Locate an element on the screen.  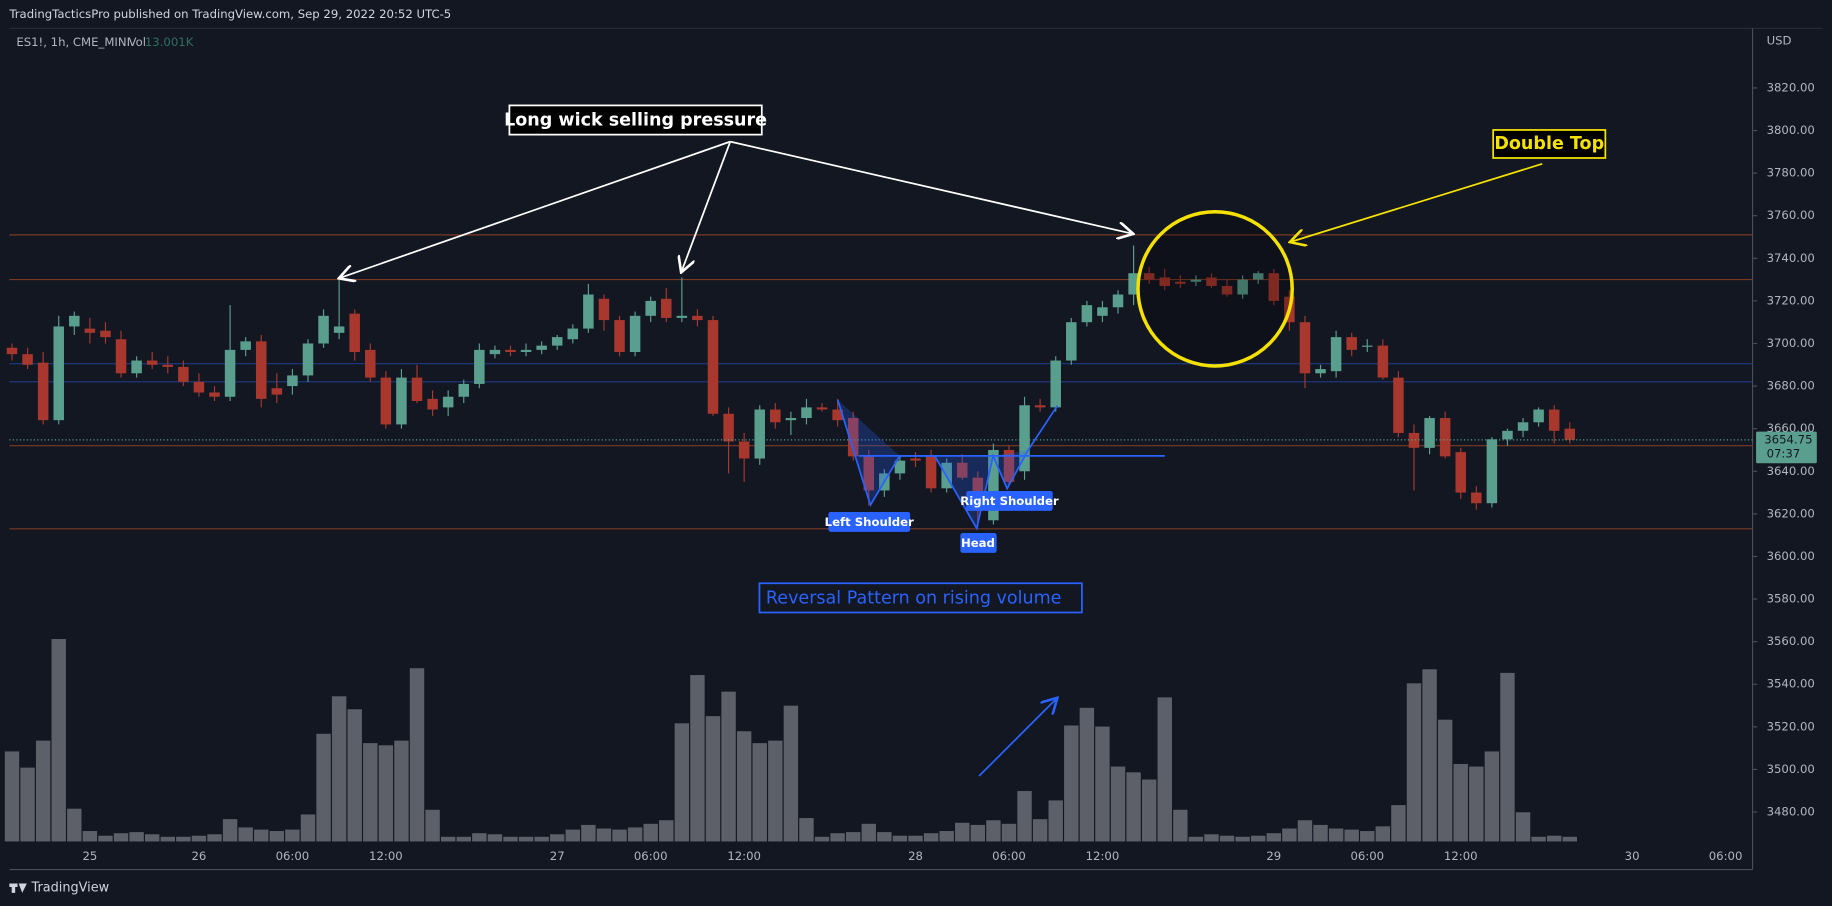
pattern-fill is located at coordinates (868, 452).